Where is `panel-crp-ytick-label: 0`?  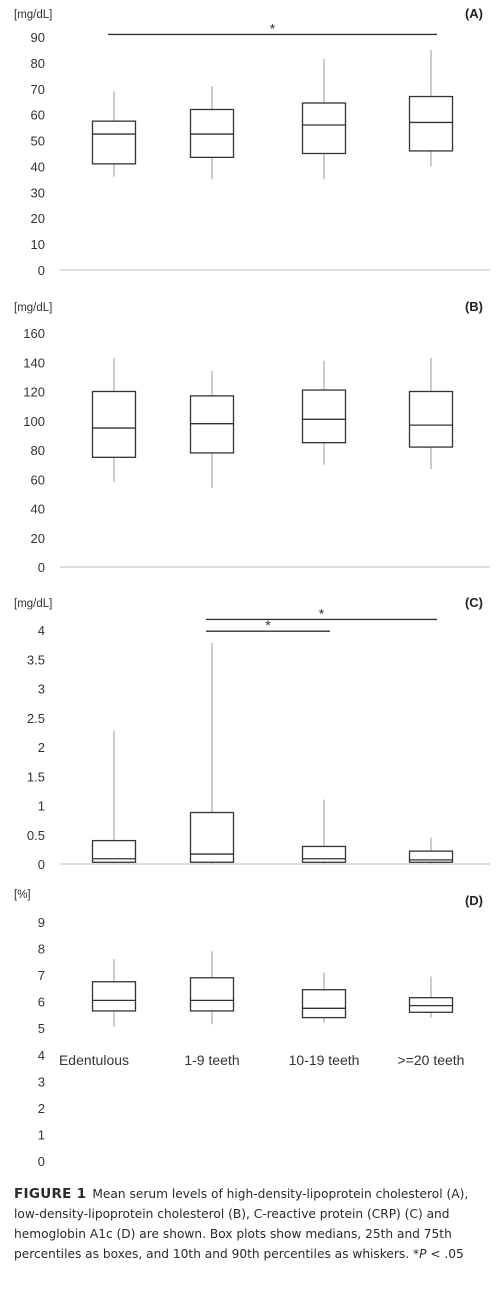
panel-crp-ytick-label: 0 is located at coordinates (41, 864).